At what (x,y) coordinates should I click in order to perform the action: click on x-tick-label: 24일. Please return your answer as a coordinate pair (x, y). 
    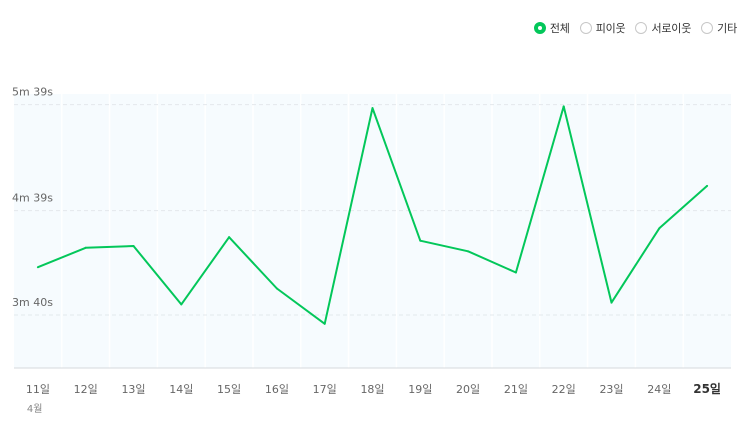
    Looking at the image, I should click on (659, 389).